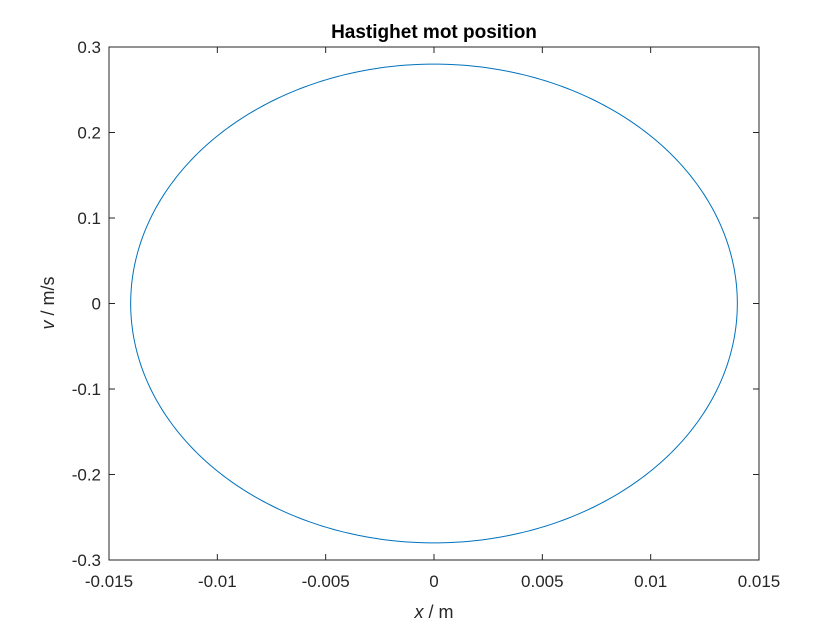  I want to click on y-tick-label: 0.3, so click(89, 47).